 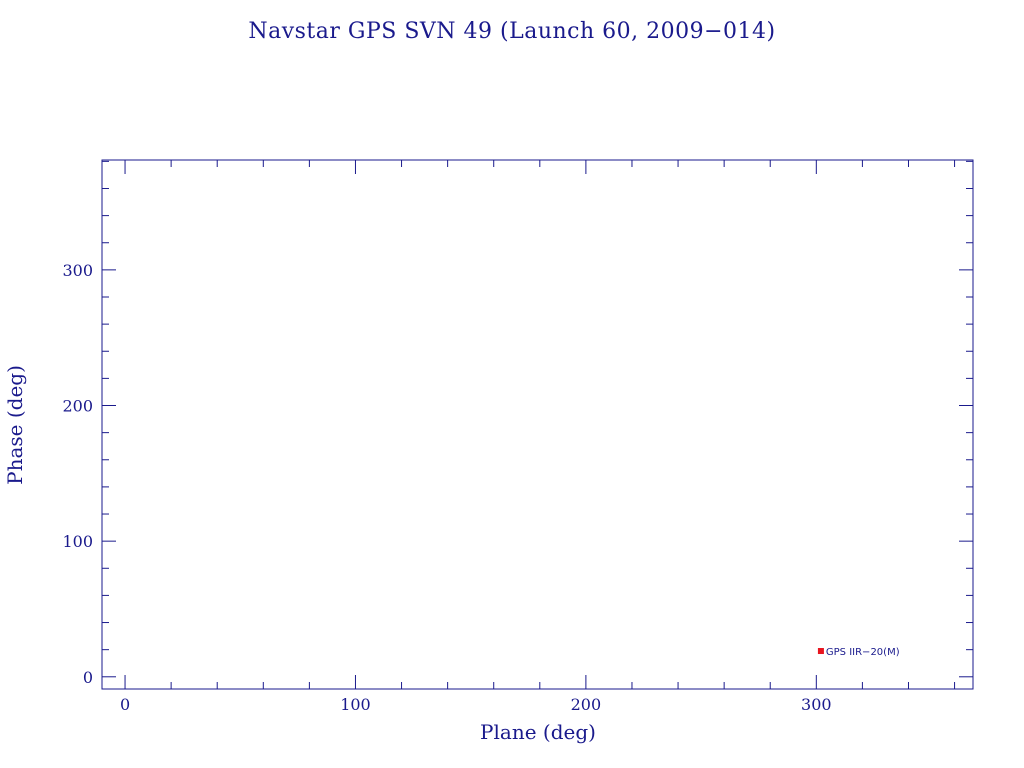 I want to click on scatter-point, so click(x=820, y=651).